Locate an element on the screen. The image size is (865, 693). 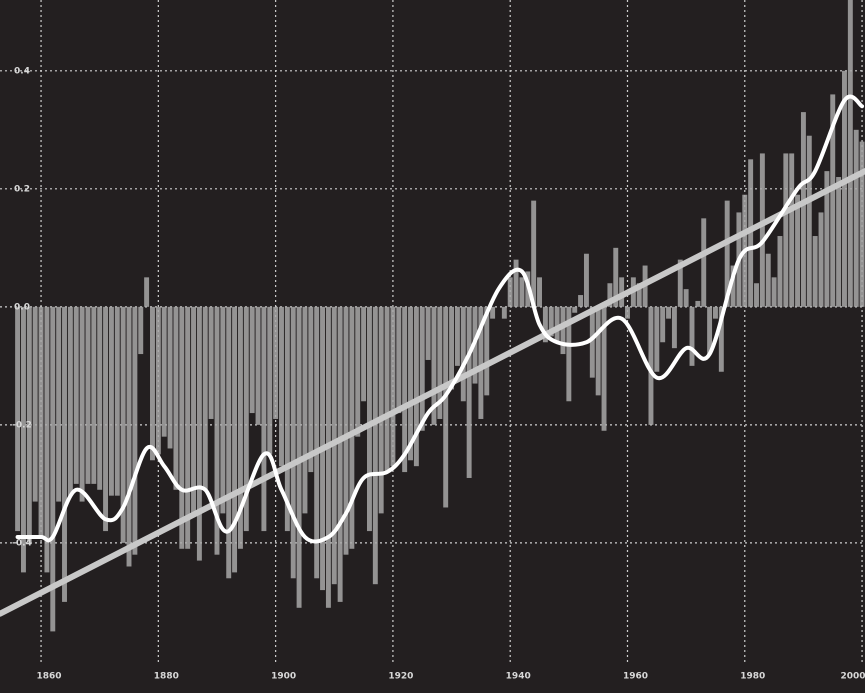
y-tick-label: 0.2 is located at coordinates (22, 189).